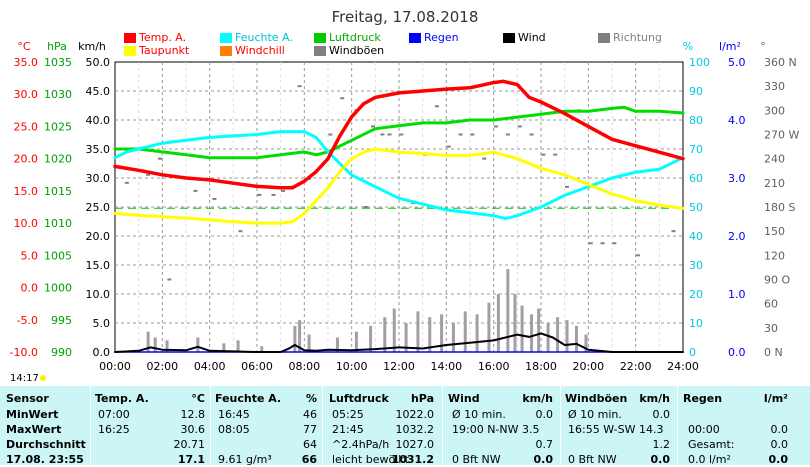 The width and height of the screenshot is (810, 467). Describe the element at coordinates (737, 236) in the screenshot. I see `rain-tick-label: 2.0` at that location.